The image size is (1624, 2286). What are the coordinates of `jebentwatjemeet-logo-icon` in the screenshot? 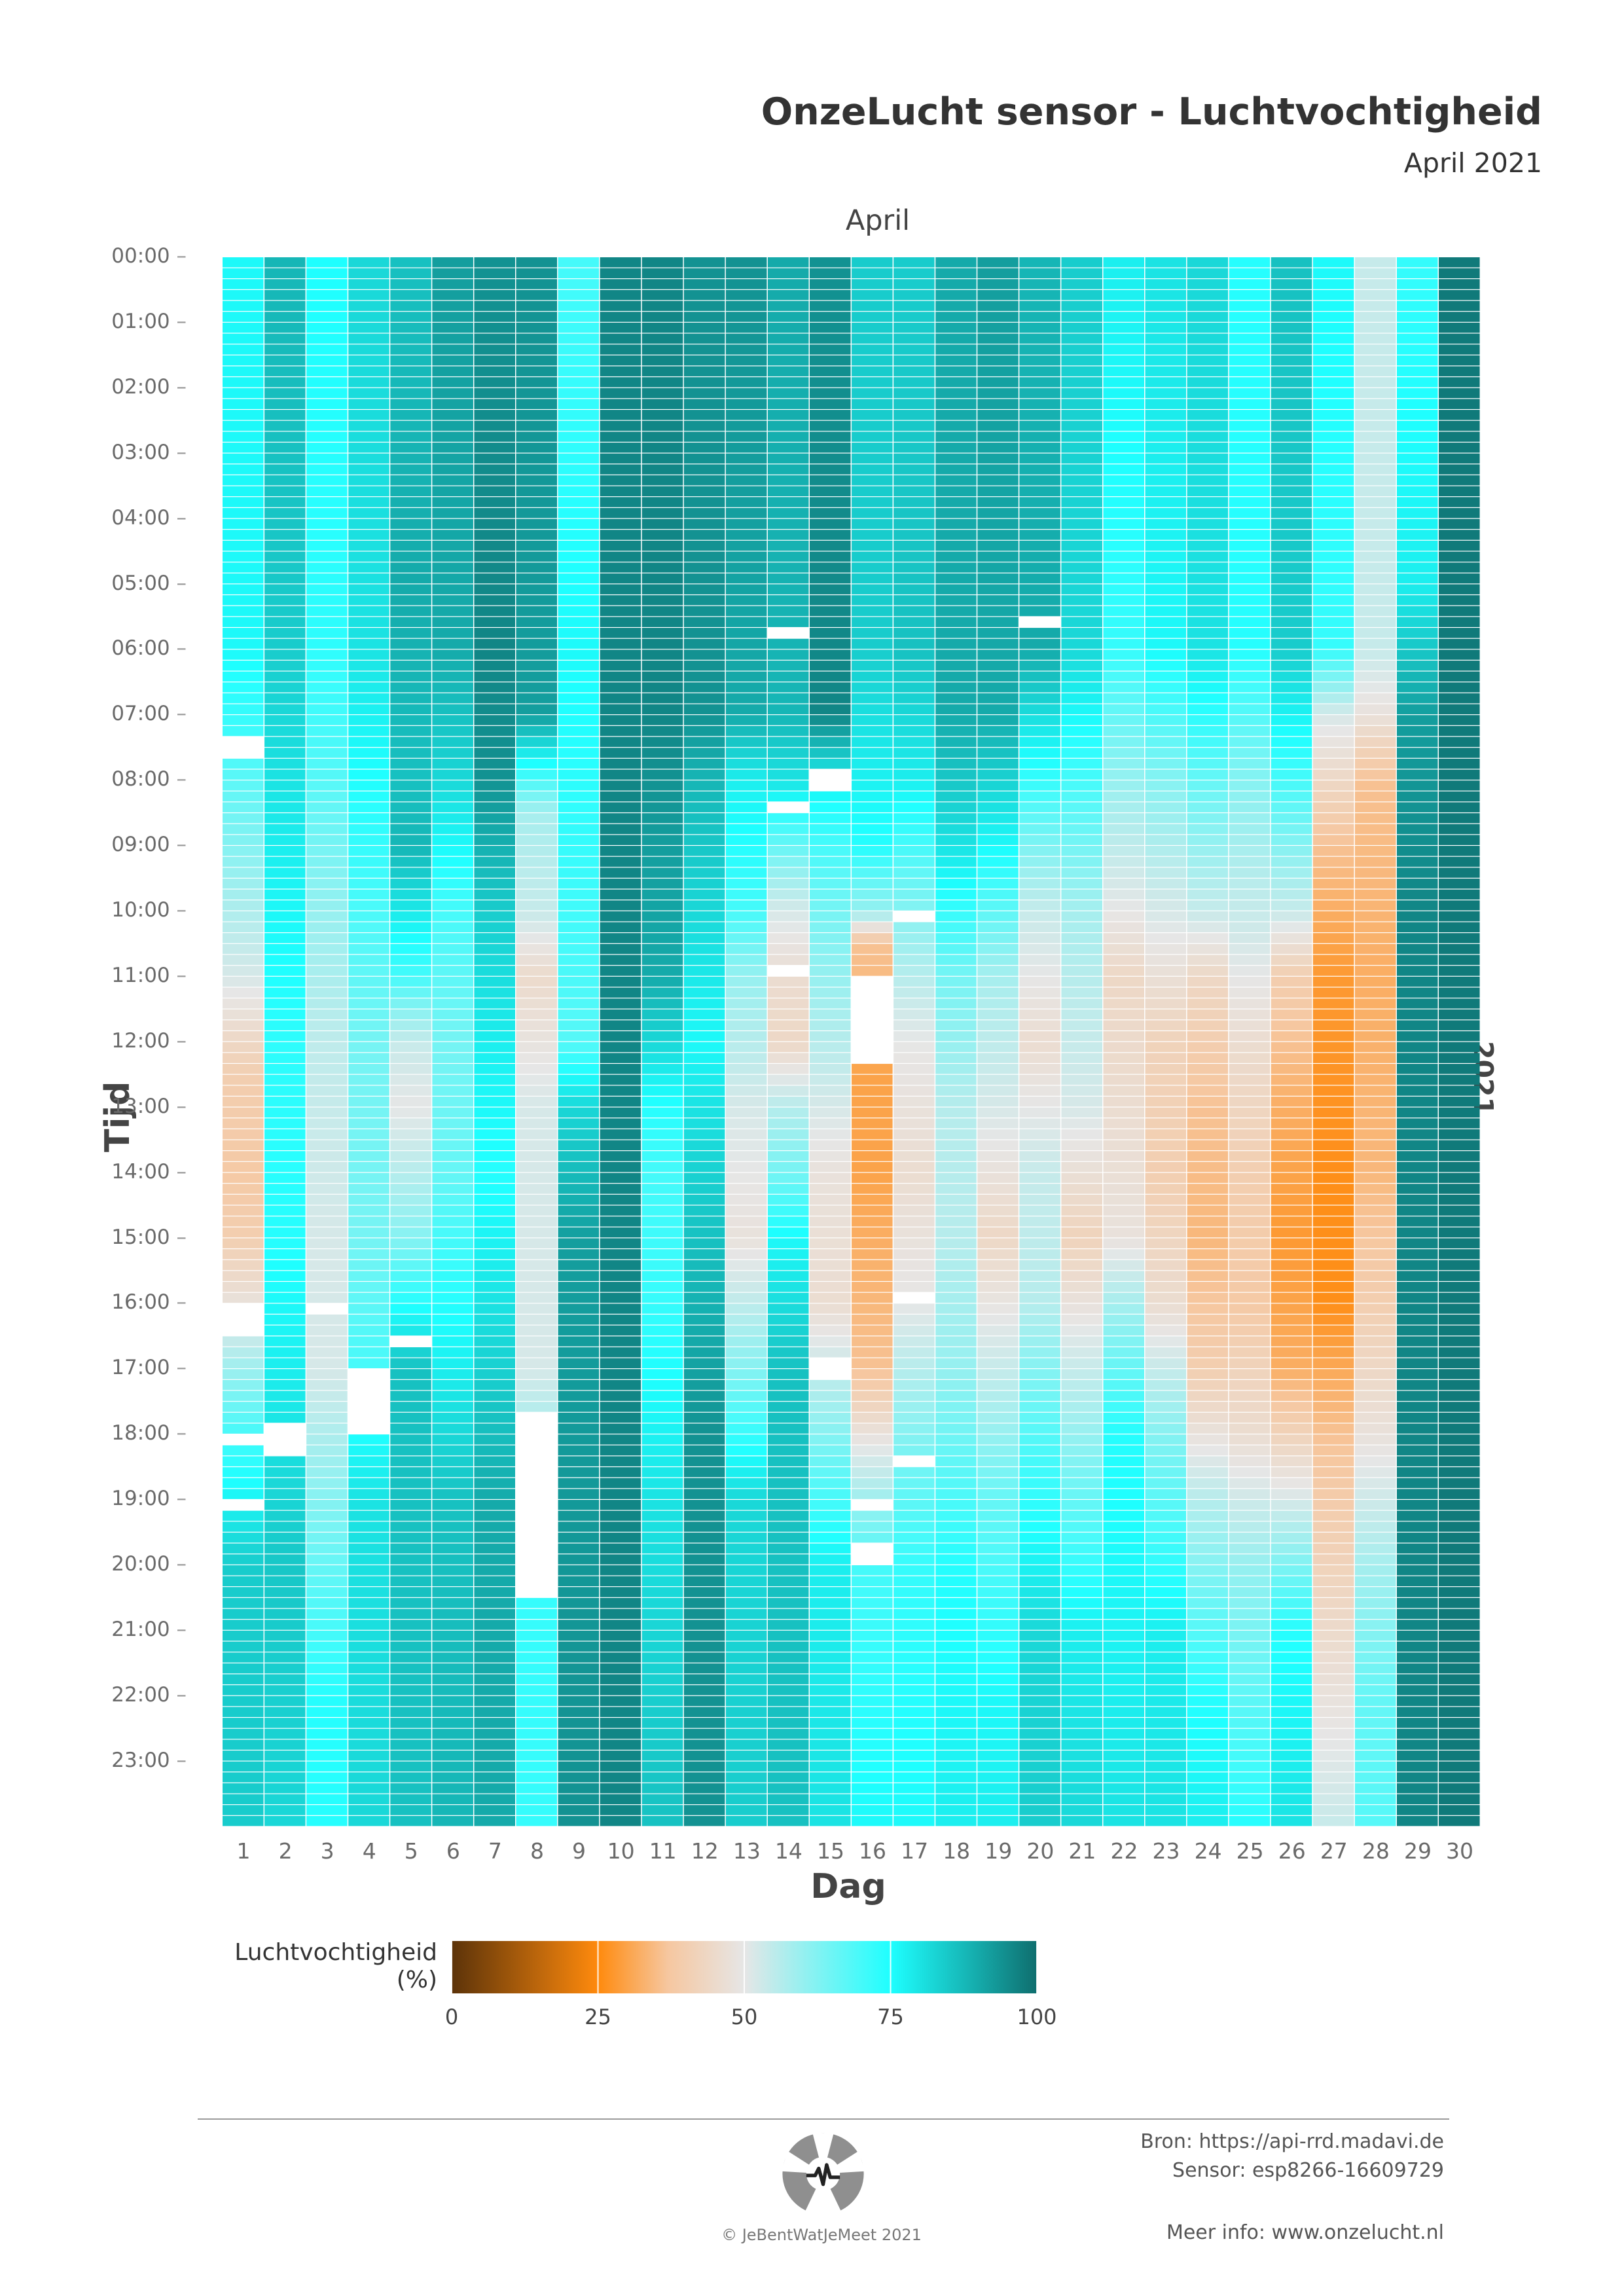 It's located at (823, 2174).